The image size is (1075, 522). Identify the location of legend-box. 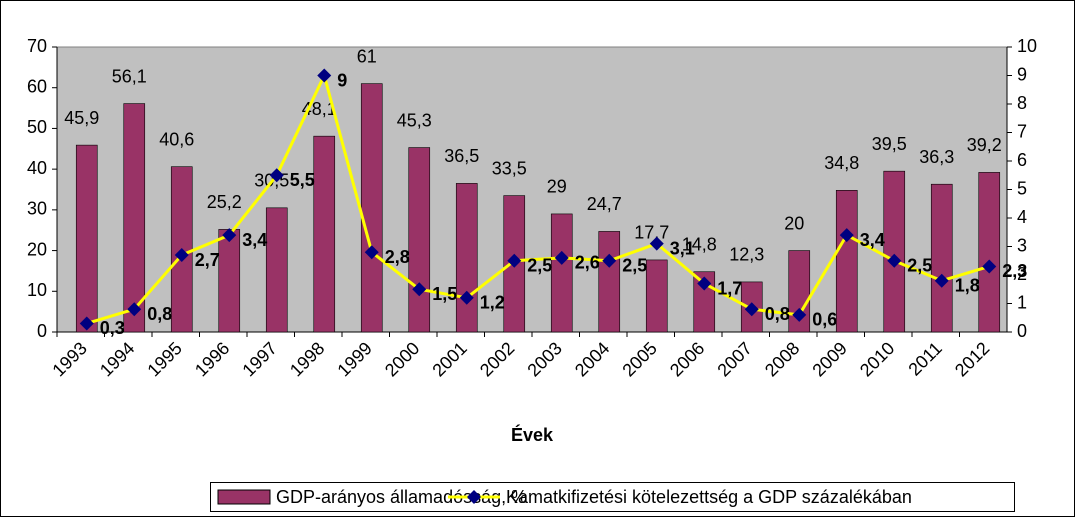
(612, 497).